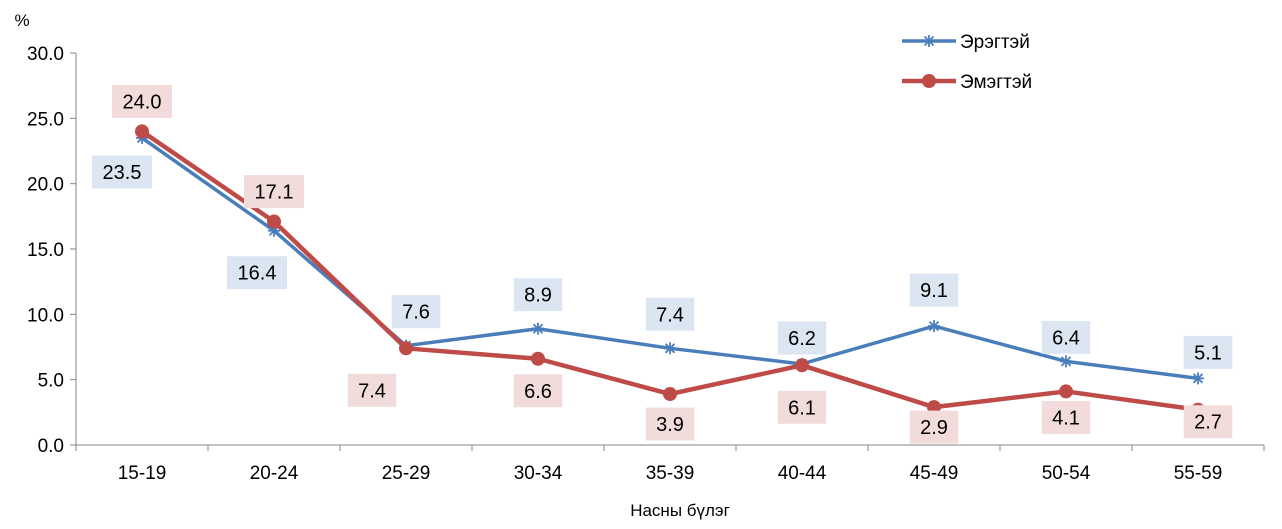 The image size is (1282, 529). I want to click on series-1-data-label: 8.9, so click(538, 295).